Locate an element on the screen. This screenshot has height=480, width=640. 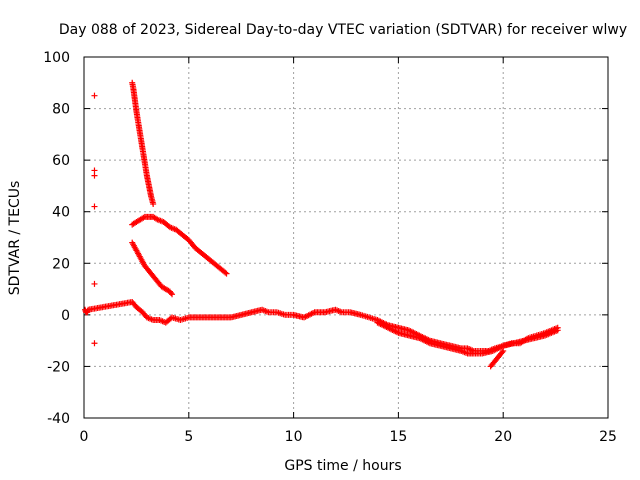
x-tick-label: 10 is located at coordinates (294, 437).